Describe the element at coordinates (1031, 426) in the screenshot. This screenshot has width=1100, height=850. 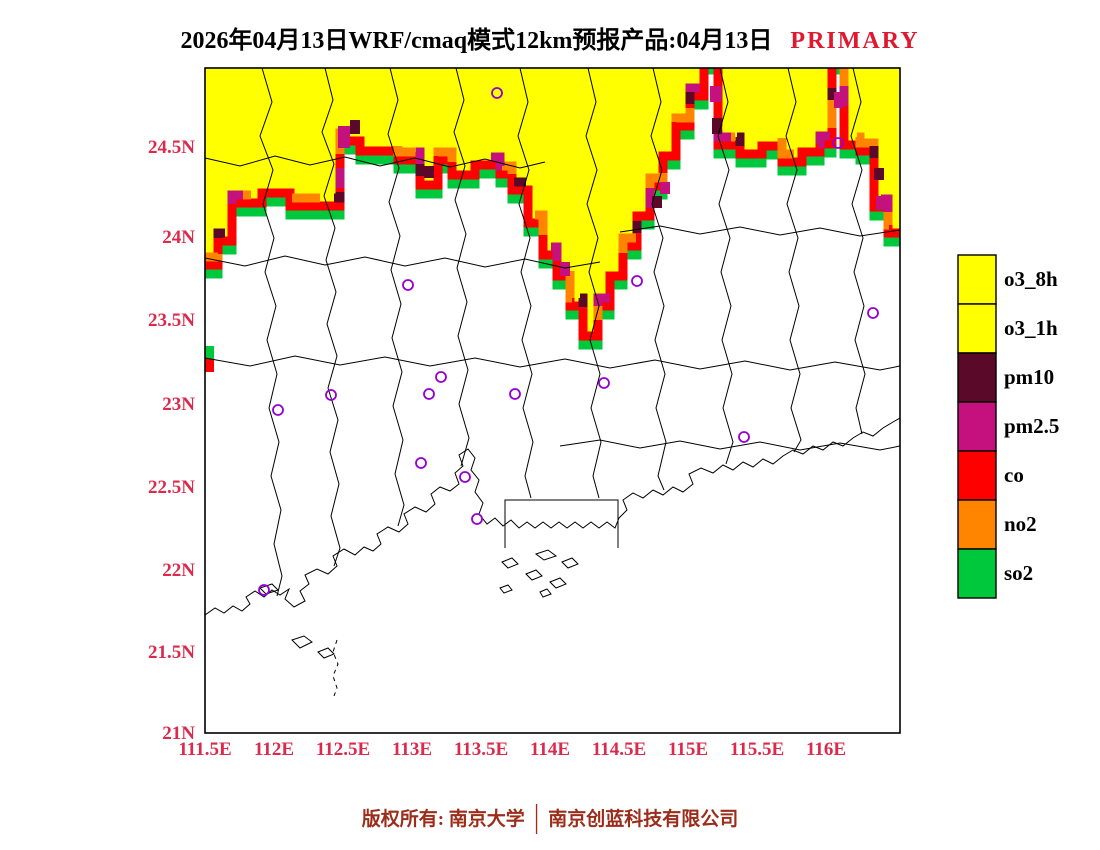
I see `legend-label: pm2.5` at that location.